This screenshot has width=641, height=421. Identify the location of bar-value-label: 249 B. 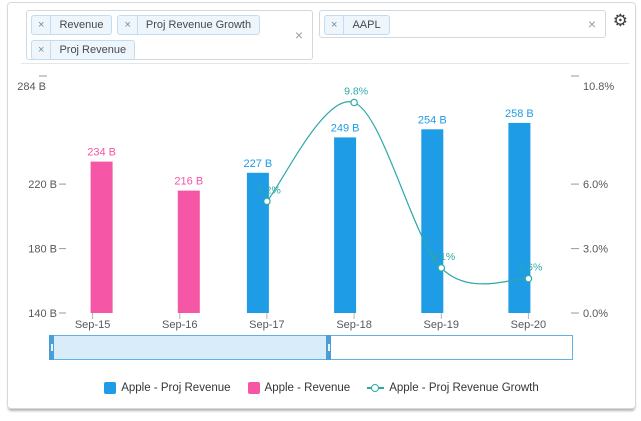
(345, 128).